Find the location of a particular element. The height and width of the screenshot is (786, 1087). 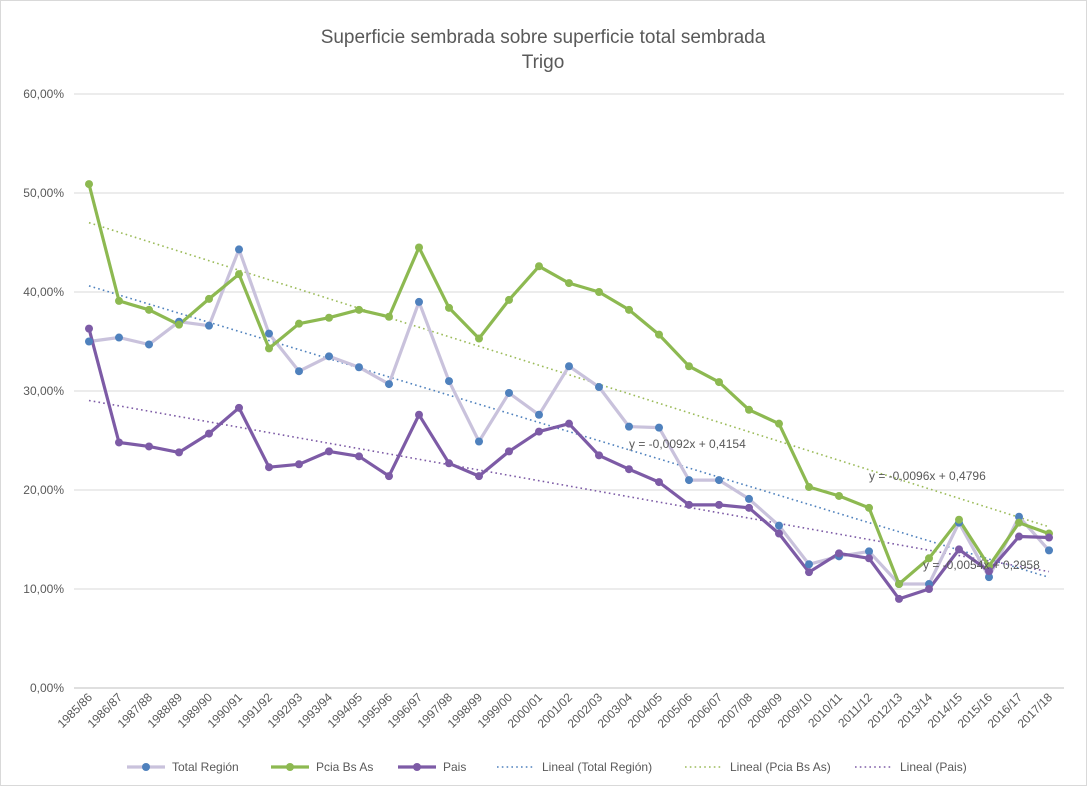

legend-label: Lineal (Pais) is located at coordinates (933, 767).